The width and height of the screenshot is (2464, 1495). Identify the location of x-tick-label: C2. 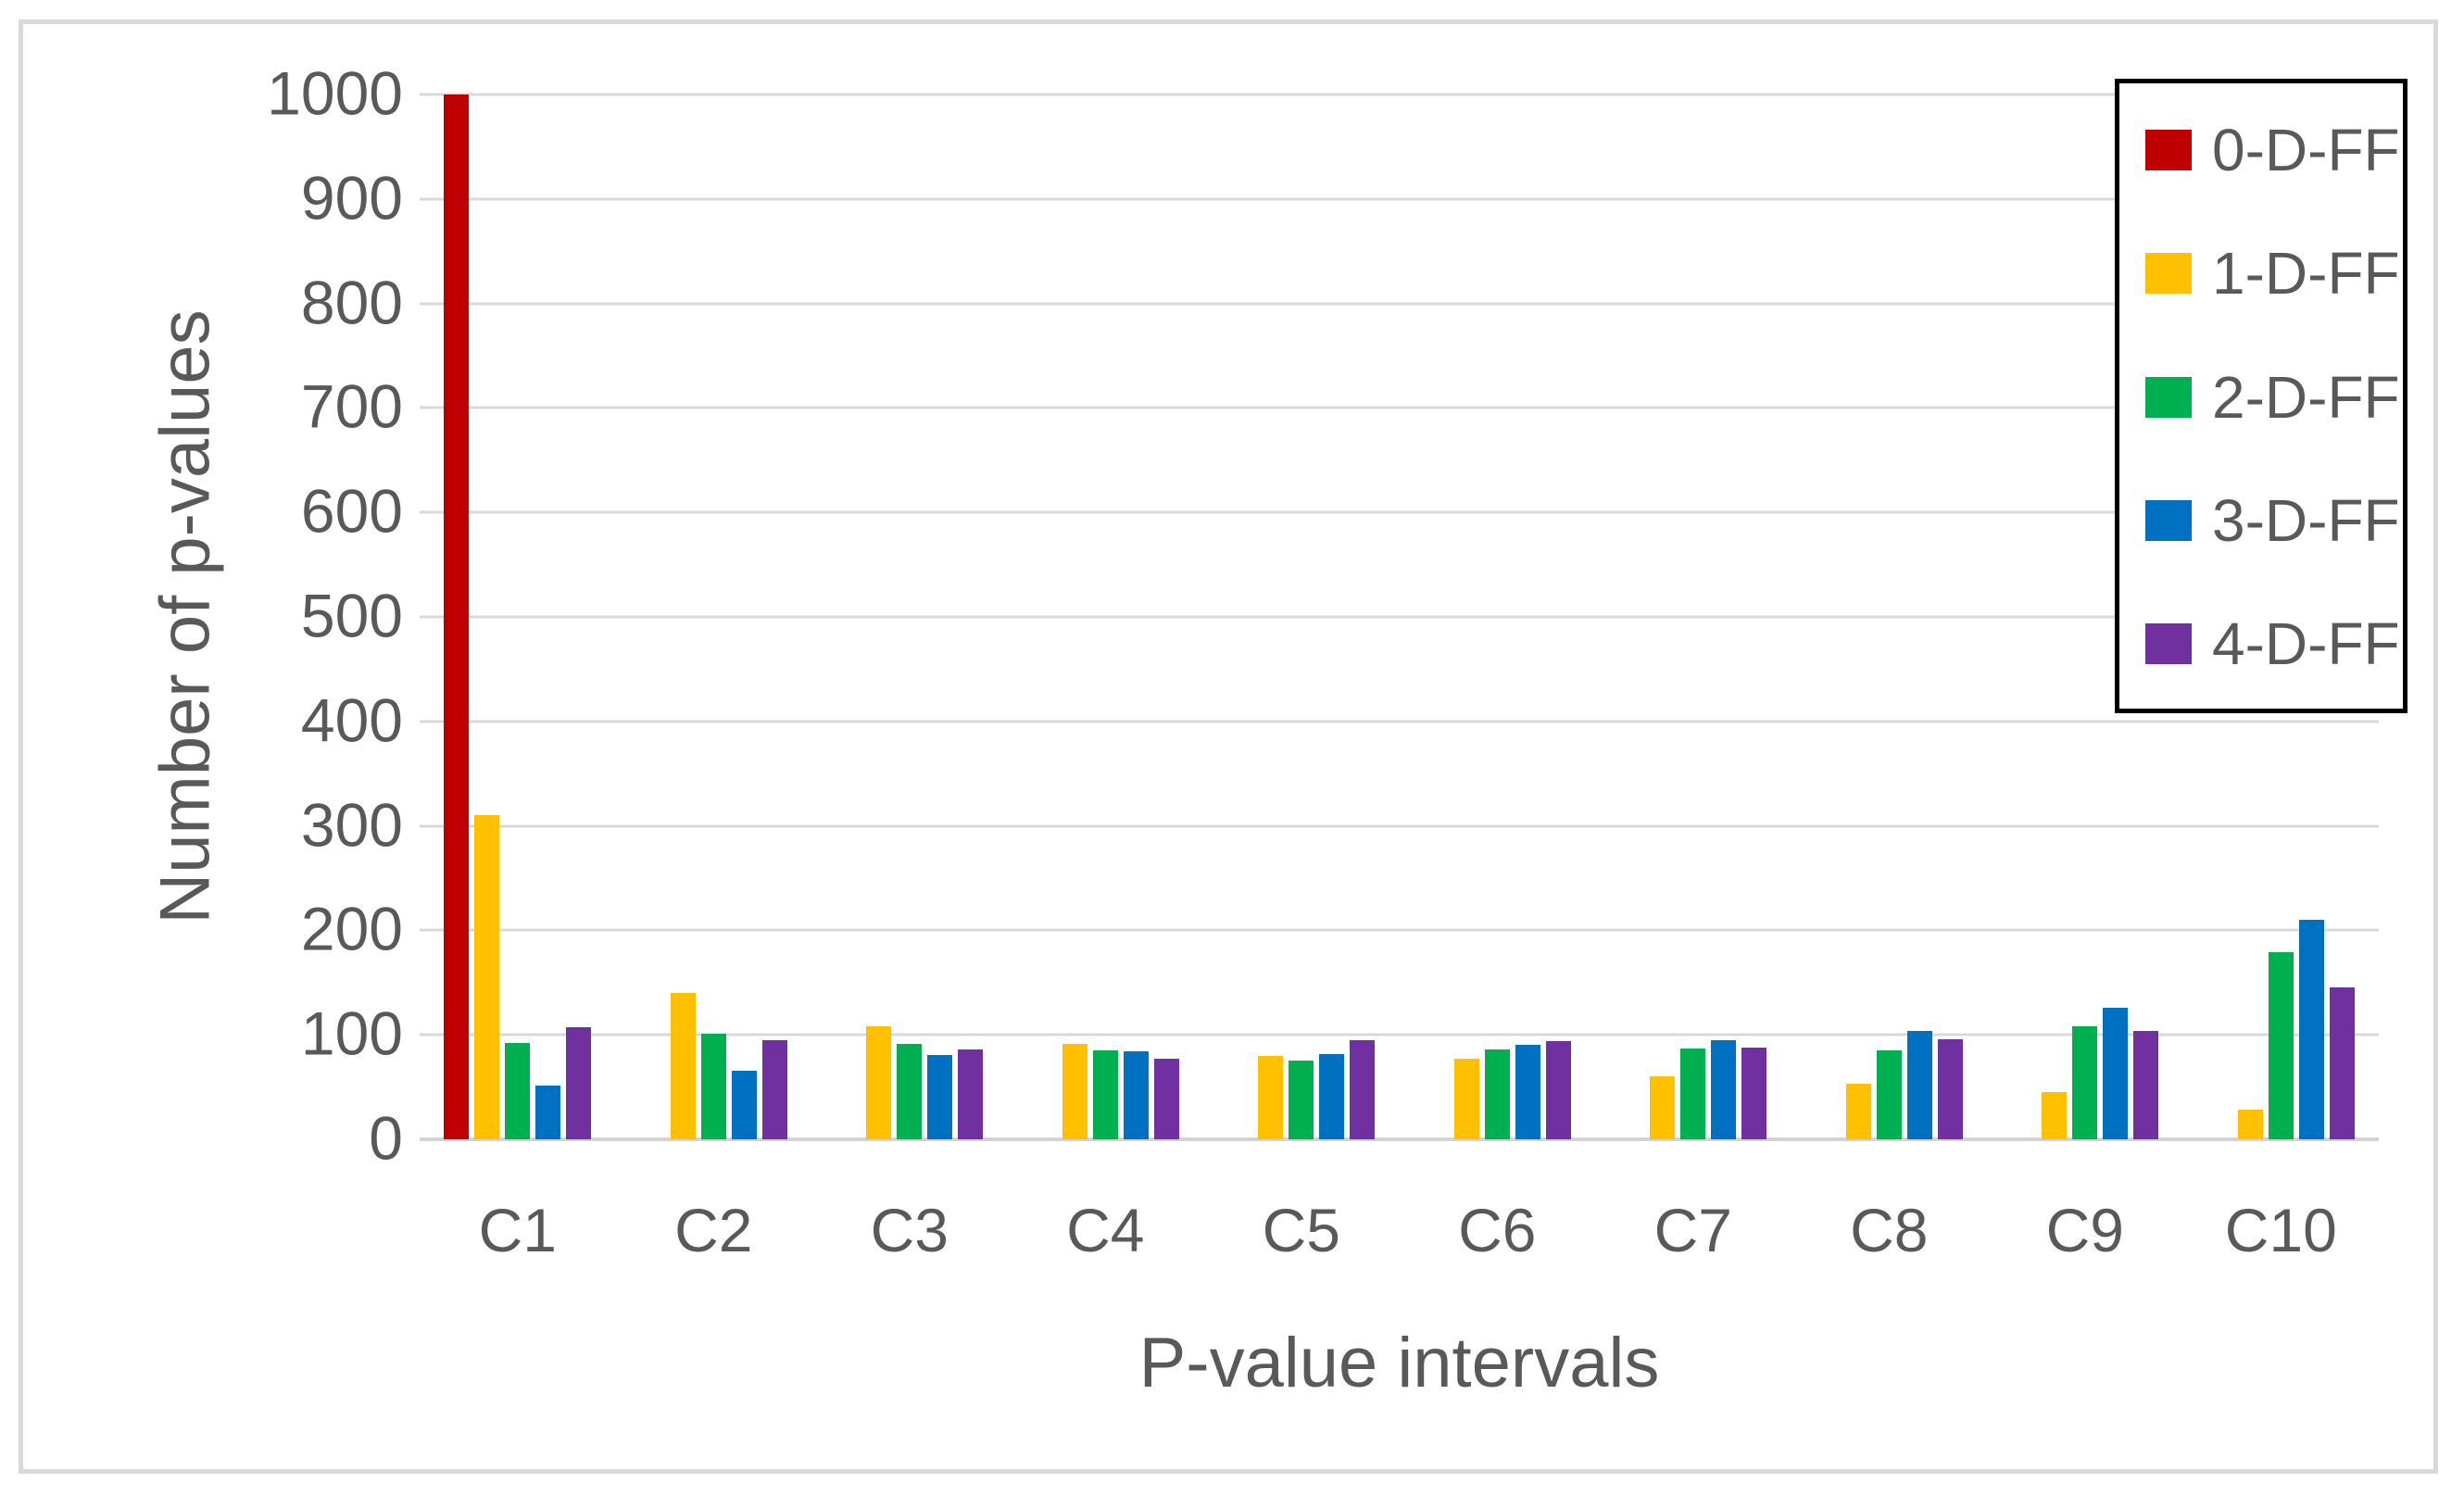
(713, 1230).